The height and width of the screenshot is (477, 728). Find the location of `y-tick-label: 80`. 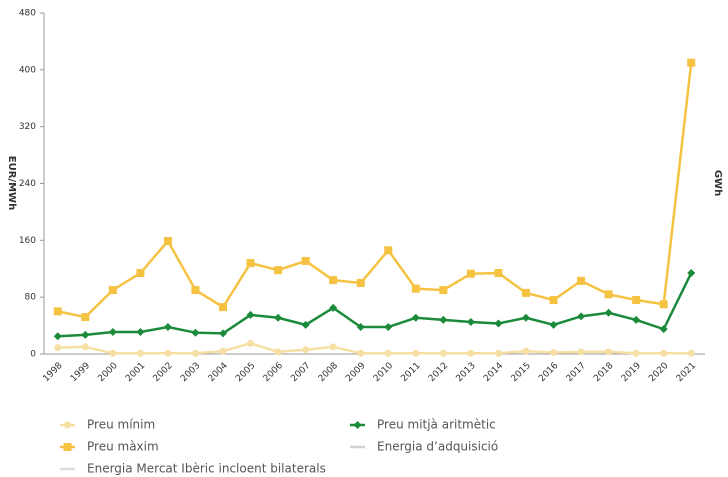

y-tick-label: 80 is located at coordinates (31, 298).